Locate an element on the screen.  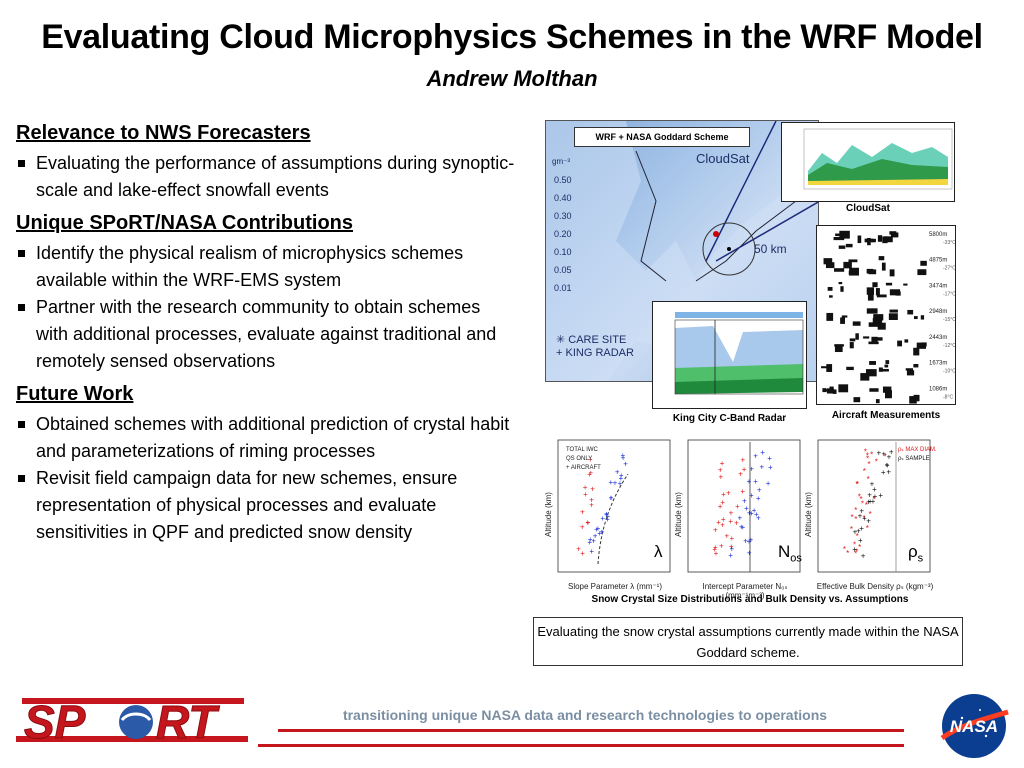
nasa-meatball-icon: NASA is located at coordinates (974, 726).